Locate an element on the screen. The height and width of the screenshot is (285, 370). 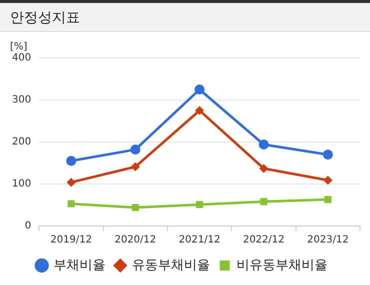
legend-label: 유동부채비율 is located at coordinates (171, 265).